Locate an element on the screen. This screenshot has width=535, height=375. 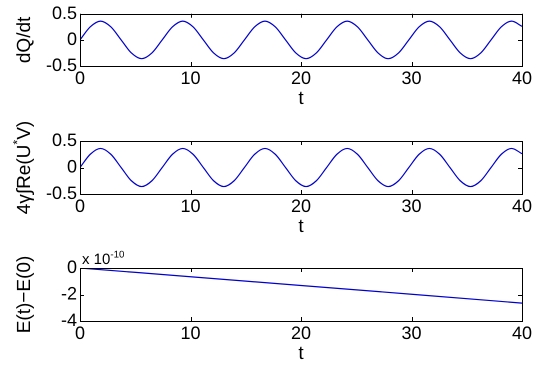
y-axis-title: 4γ∫Re(U*V) is located at coordinates (22, 167).